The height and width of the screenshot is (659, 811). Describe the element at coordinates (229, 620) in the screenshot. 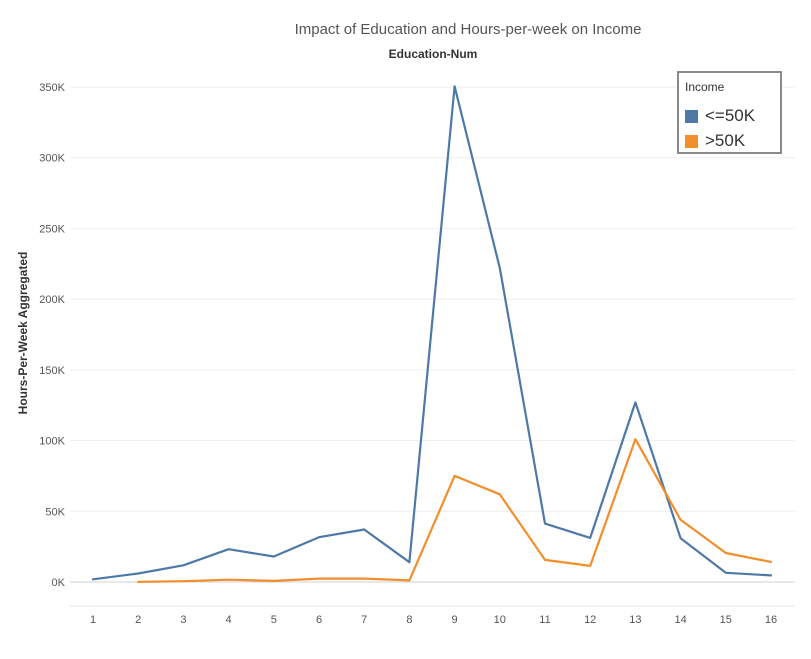

I see `x-tick-label: 4` at that location.